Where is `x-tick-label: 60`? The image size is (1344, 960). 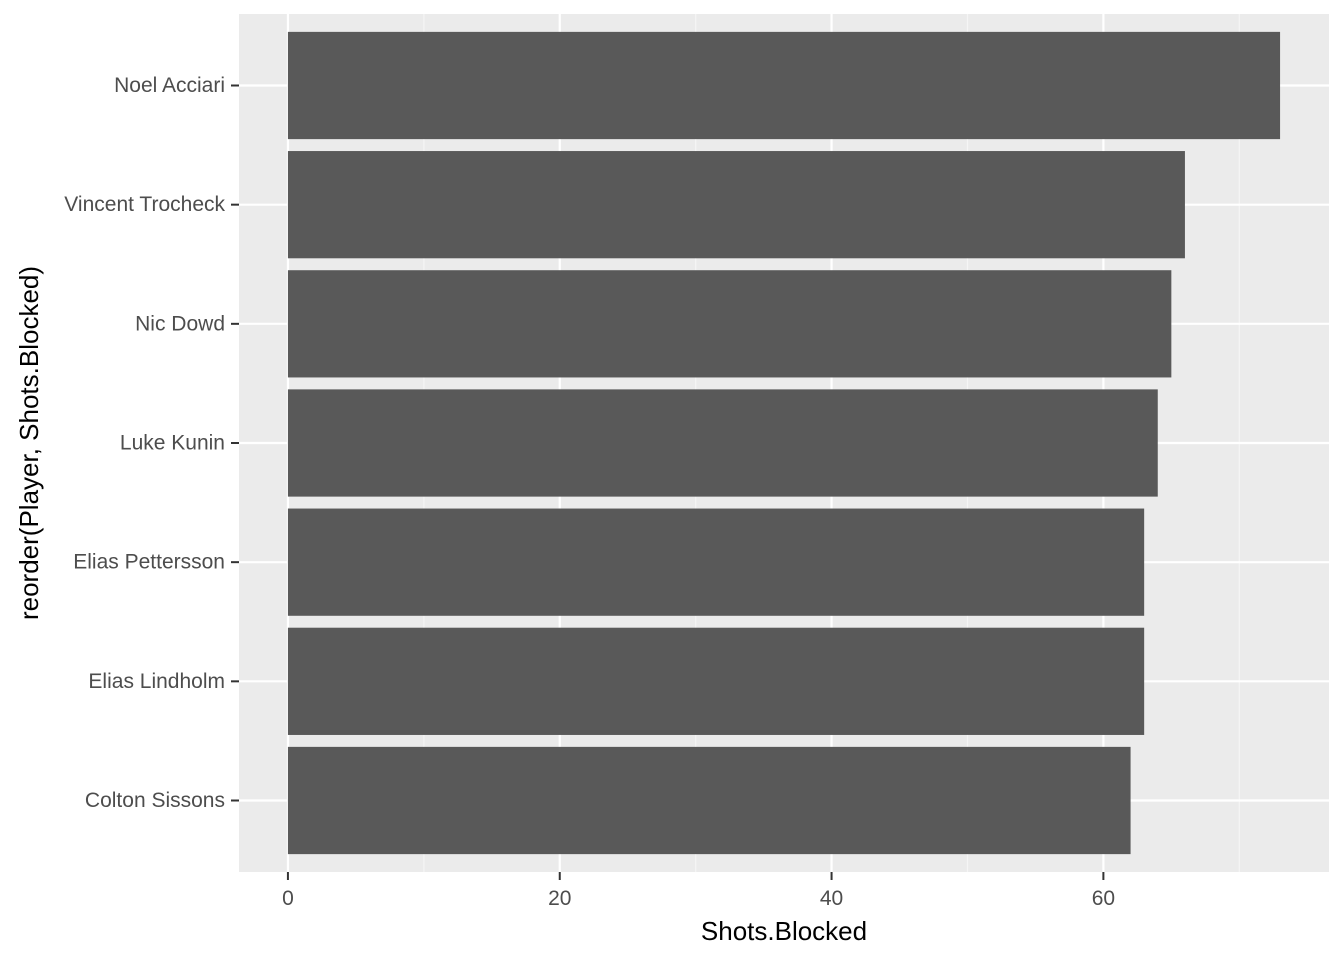 x-tick-label: 60 is located at coordinates (1103, 898).